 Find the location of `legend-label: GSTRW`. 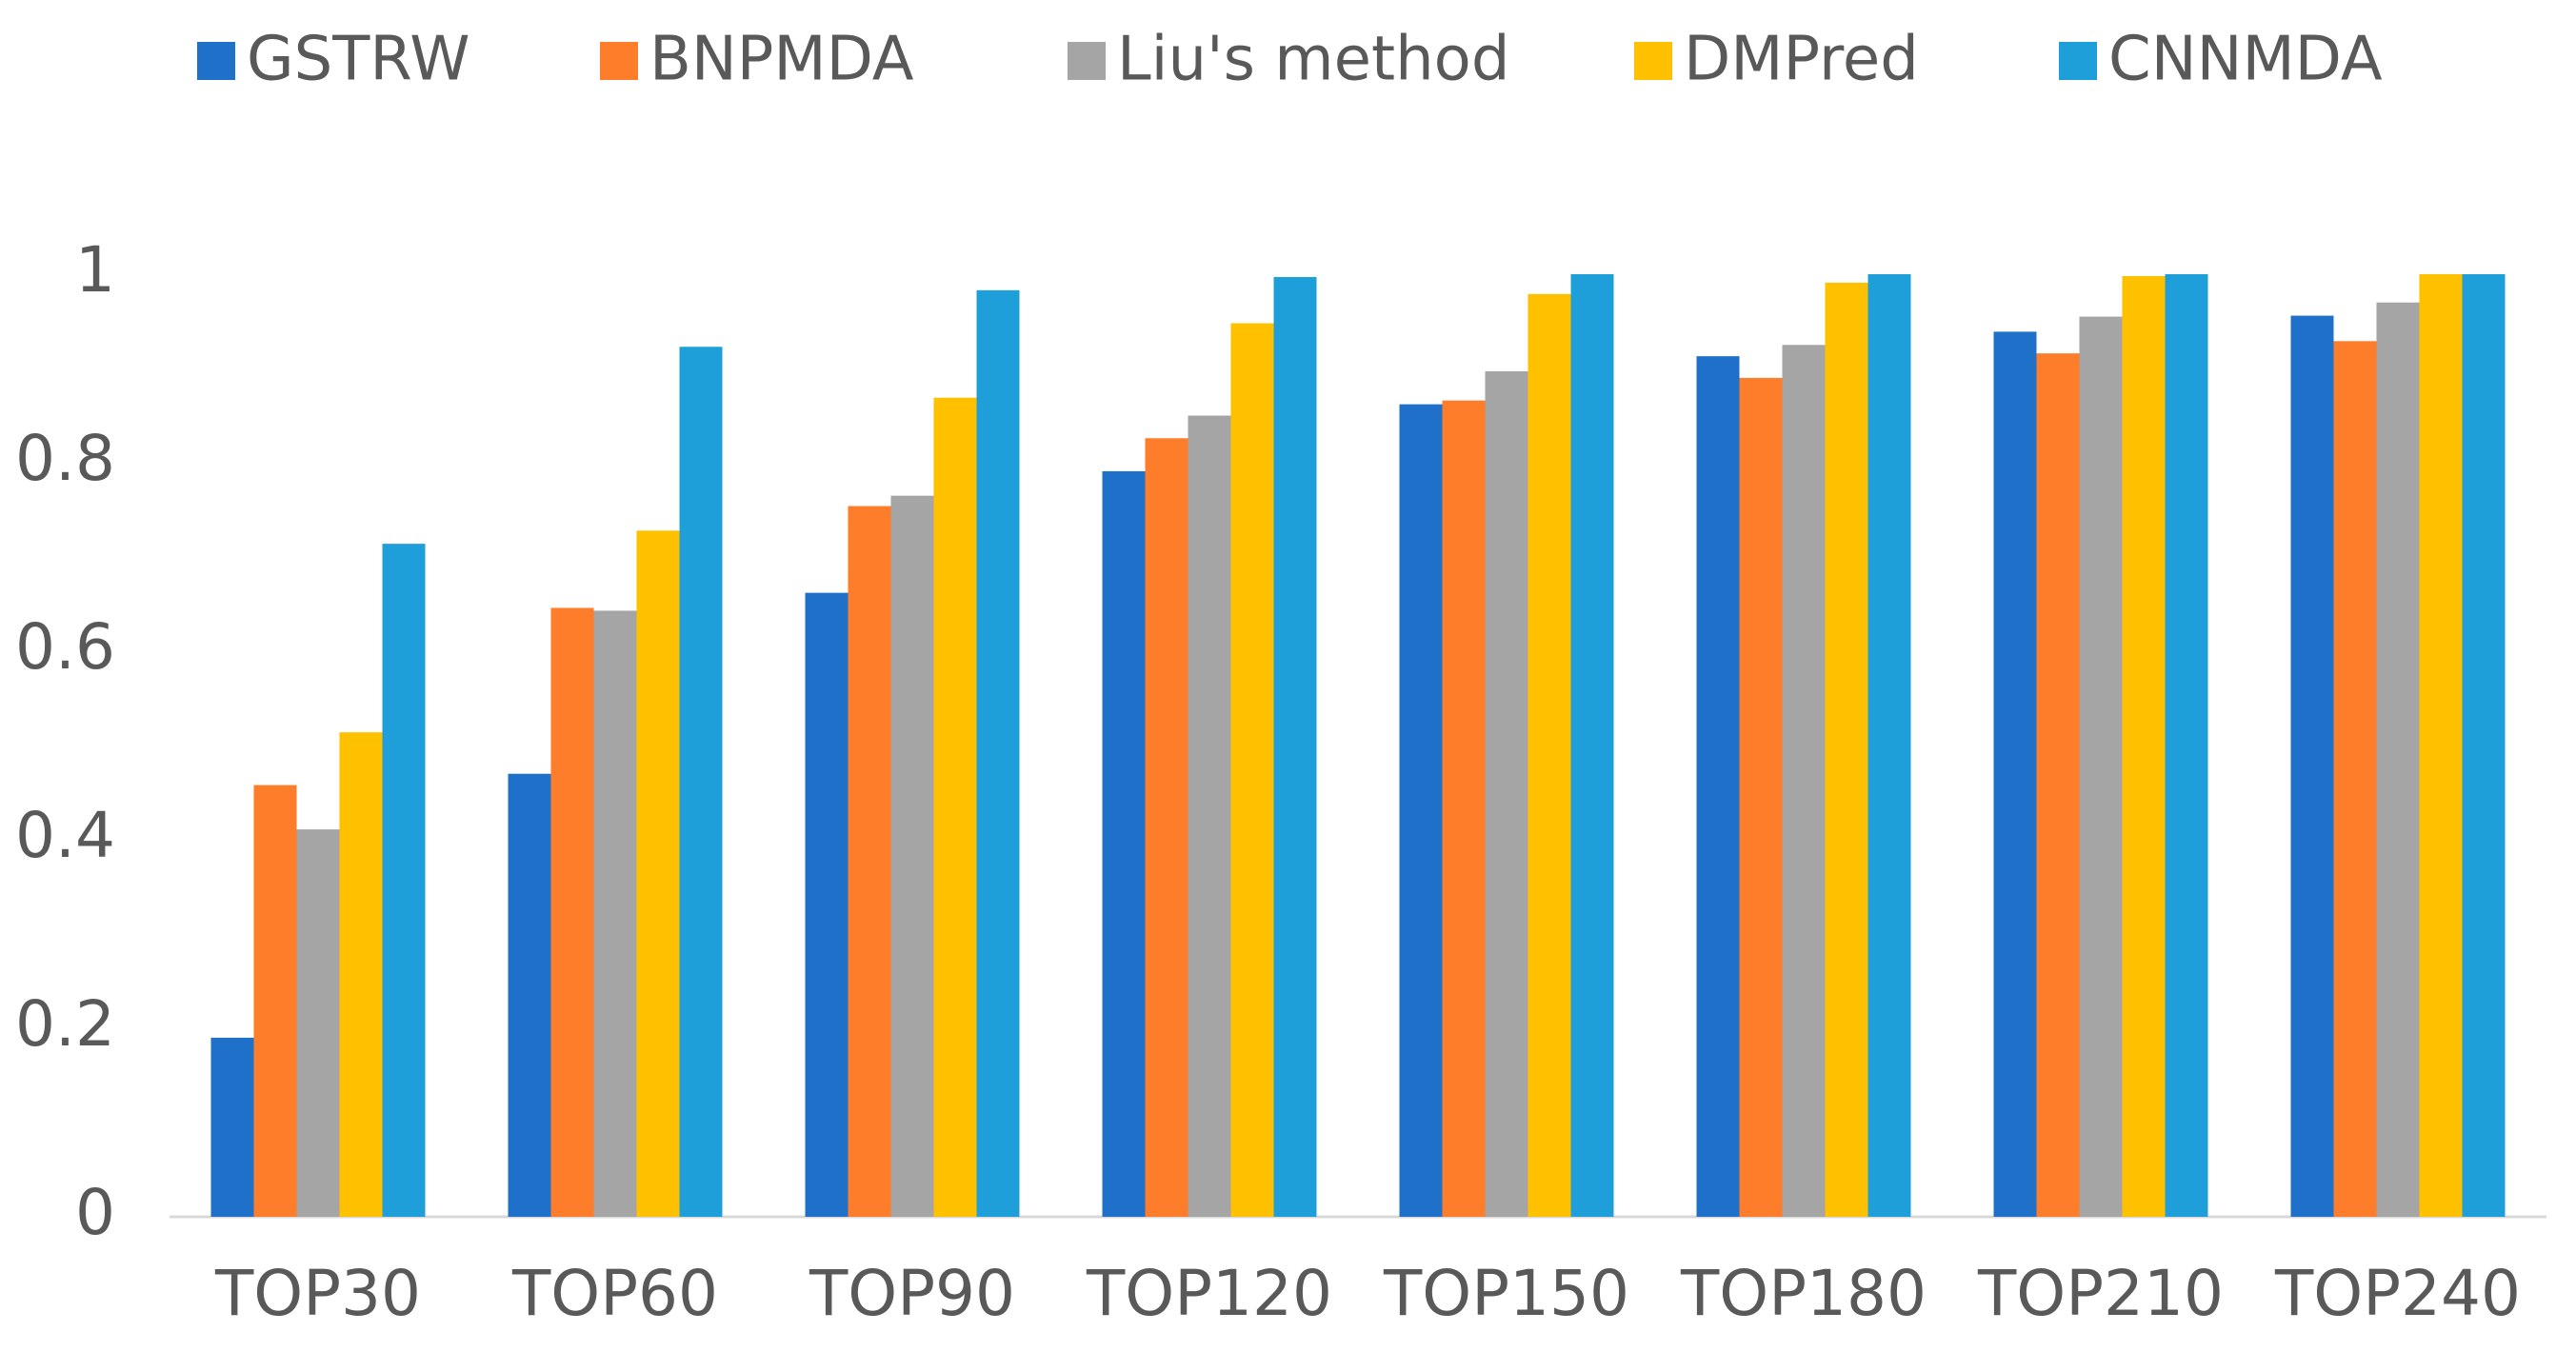

legend-label: GSTRW is located at coordinates (358, 60).